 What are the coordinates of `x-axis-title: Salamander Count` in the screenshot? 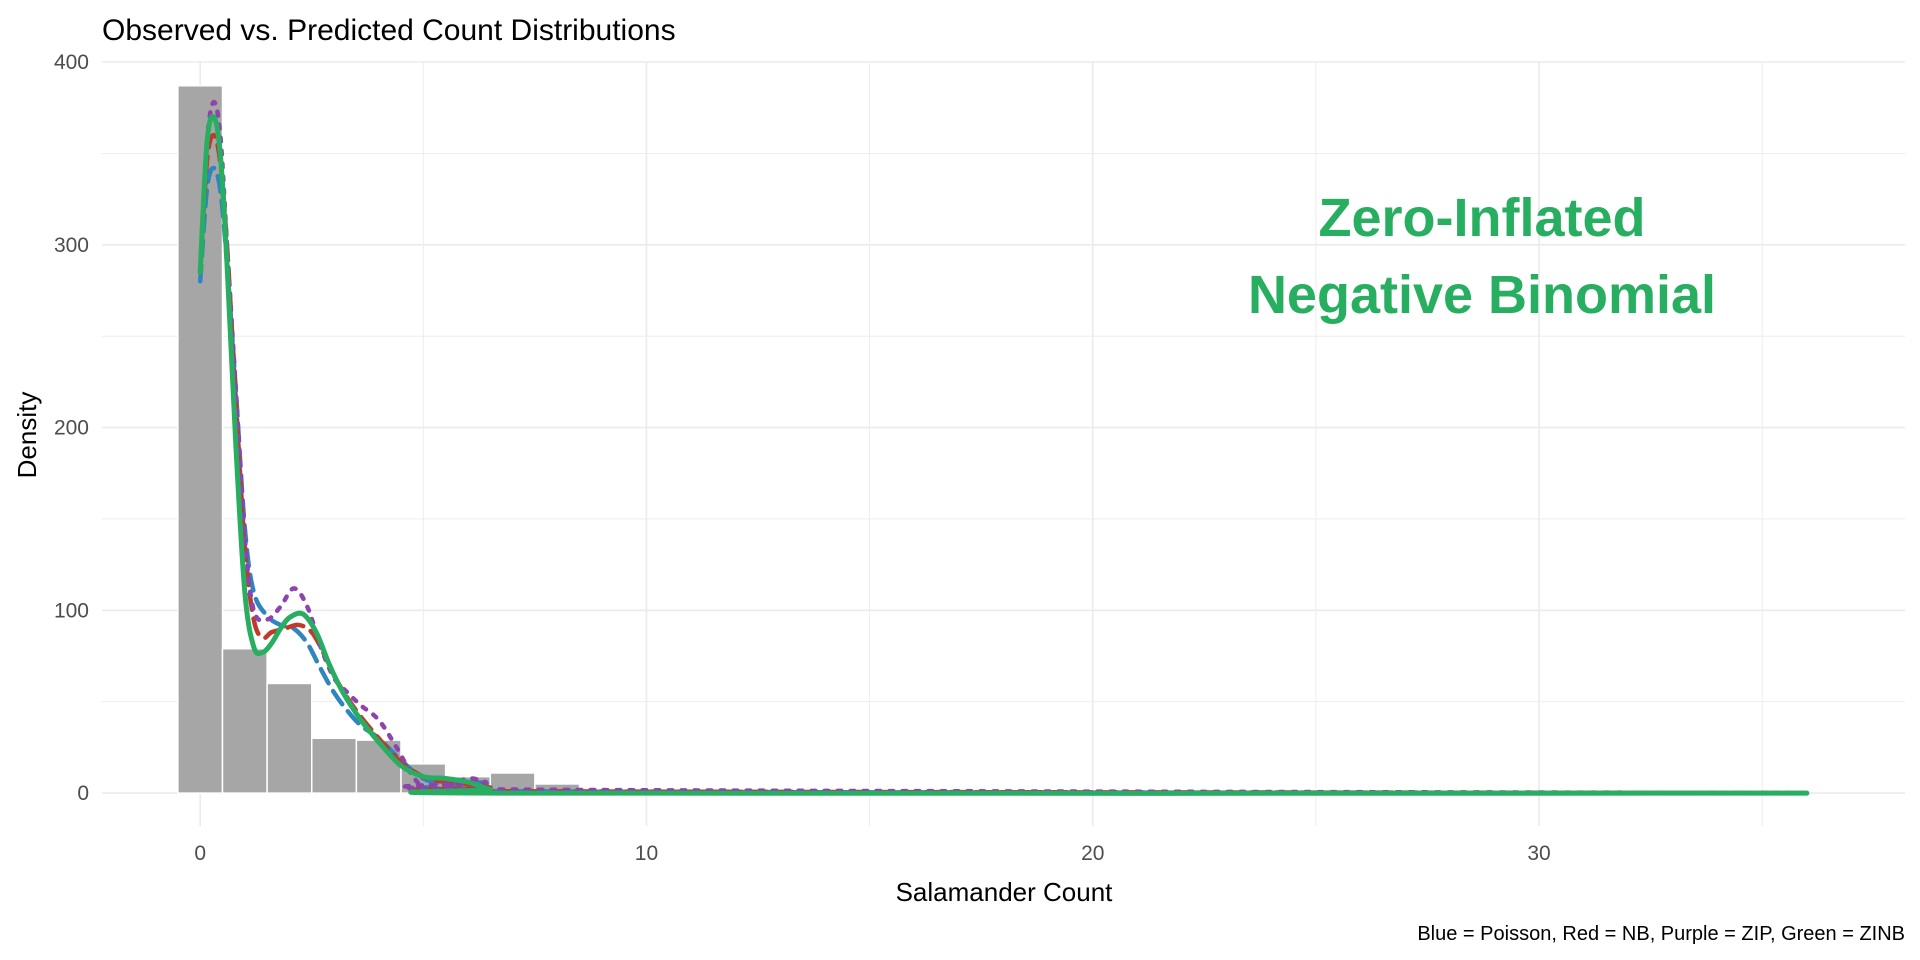 It's located at (1005, 892).